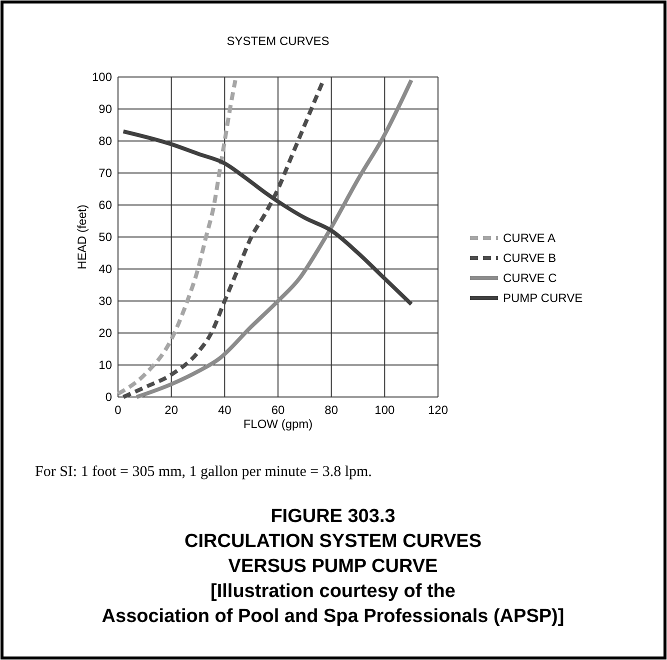  I want to click on legend-label: PUMP CURVE, so click(543, 298).